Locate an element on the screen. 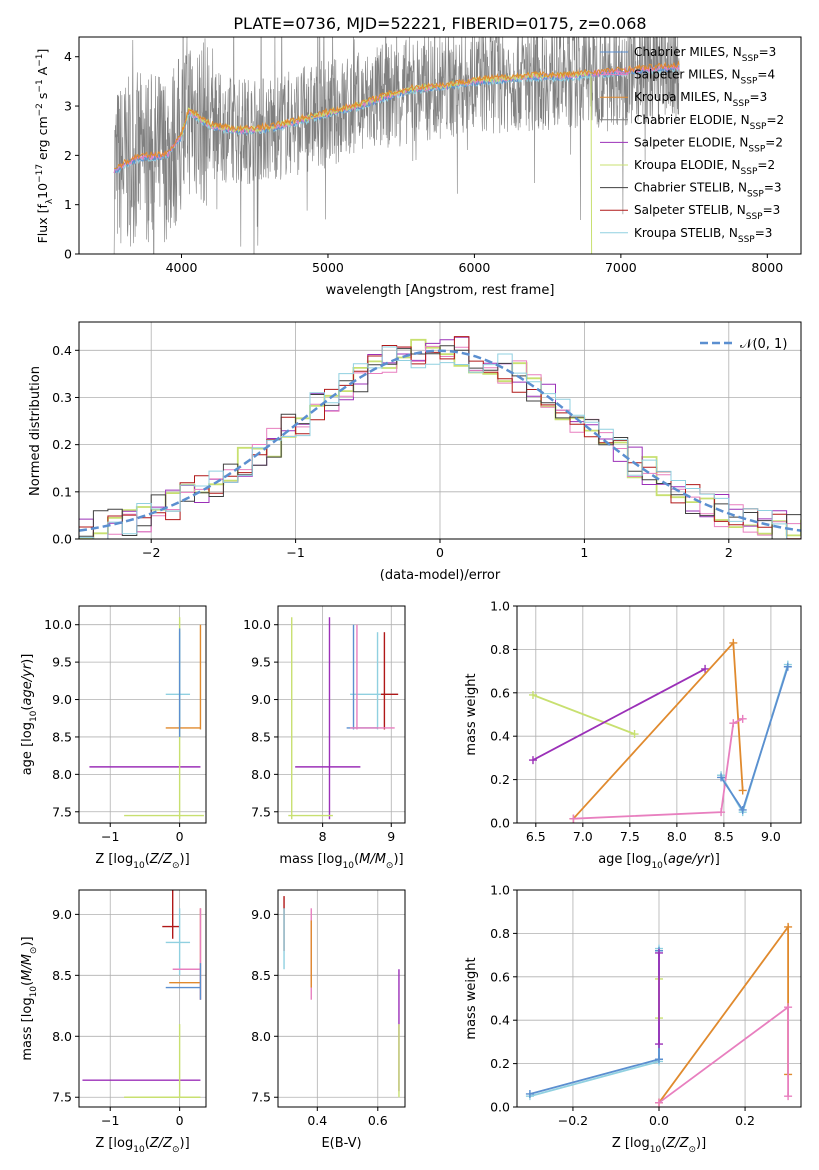 The height and width of the screenshot is (1170, 819). mw-z-ytick-label-5: 1.0 is located at coordinates (500, 890).